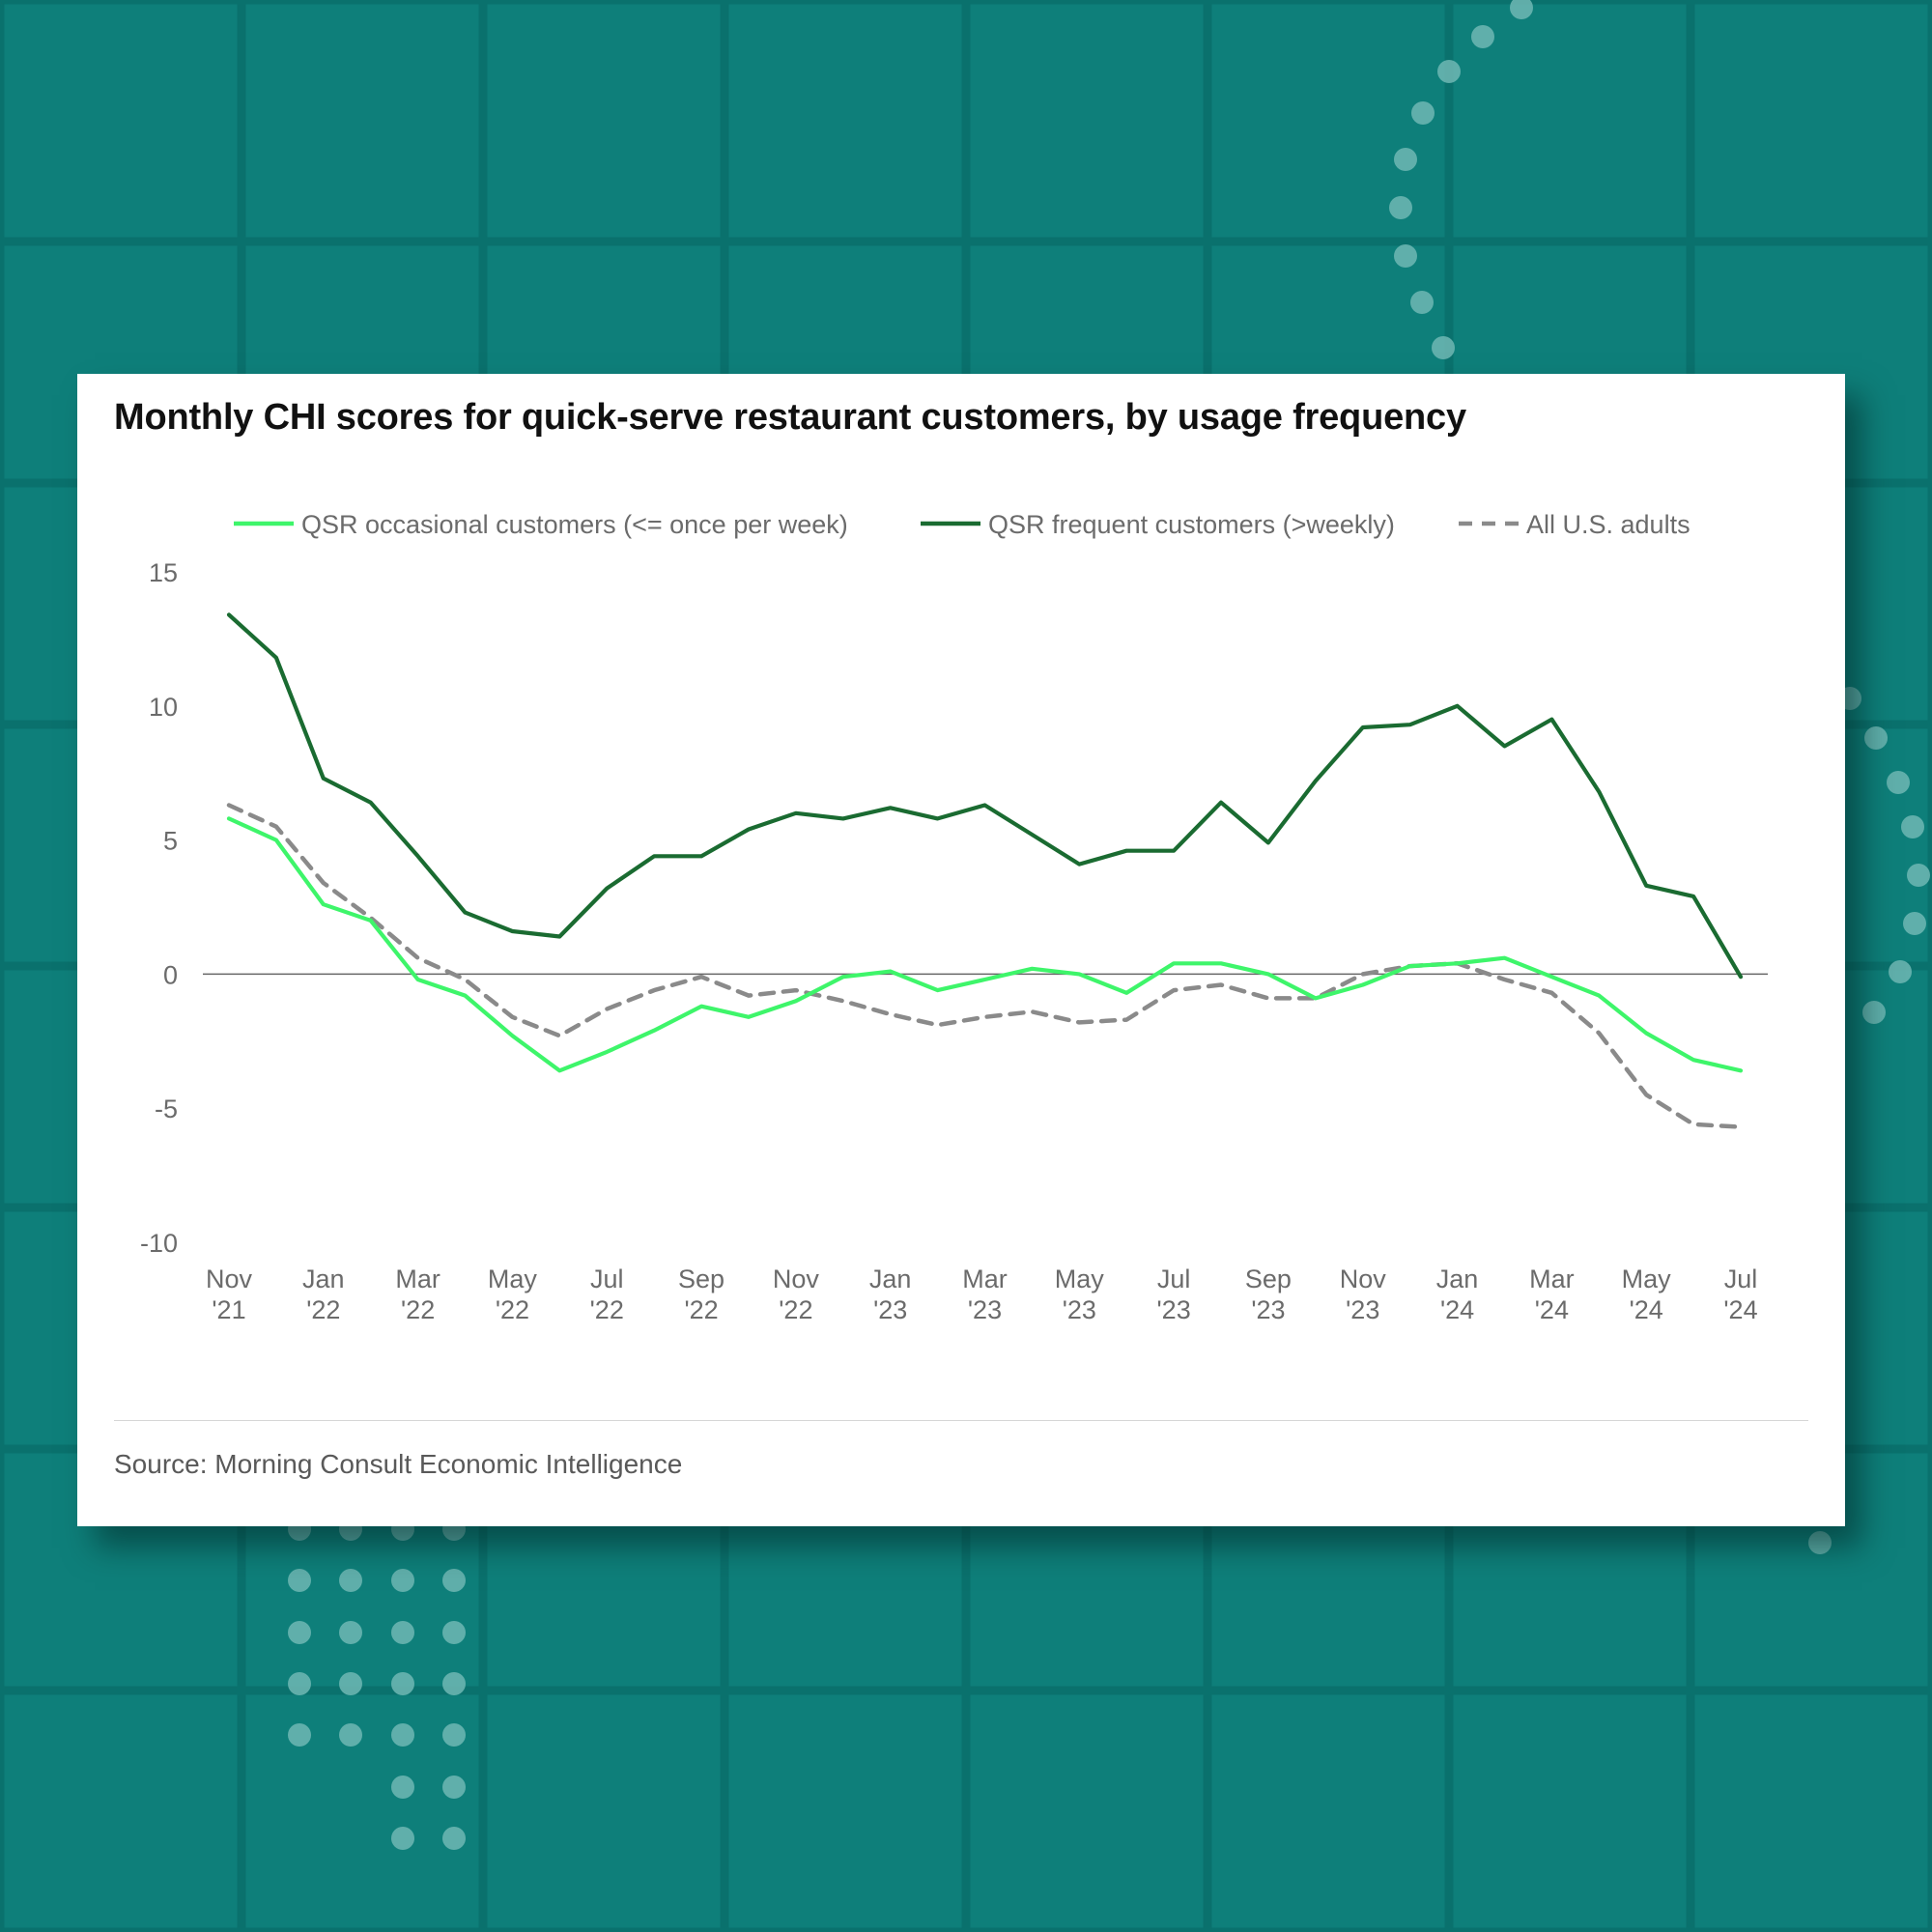 This screenshot has height=1932, width=1932. I want to click on x-tick-year: '21, so click(228, 1309).